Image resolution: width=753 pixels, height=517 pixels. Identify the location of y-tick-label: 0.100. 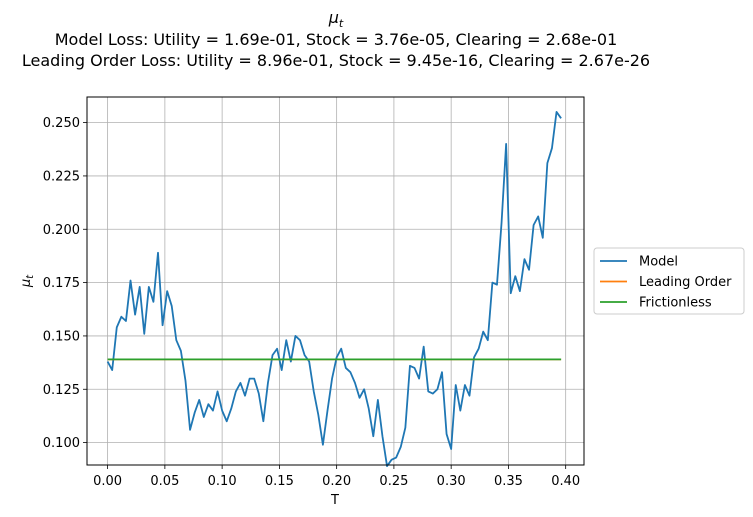
(61, 443).